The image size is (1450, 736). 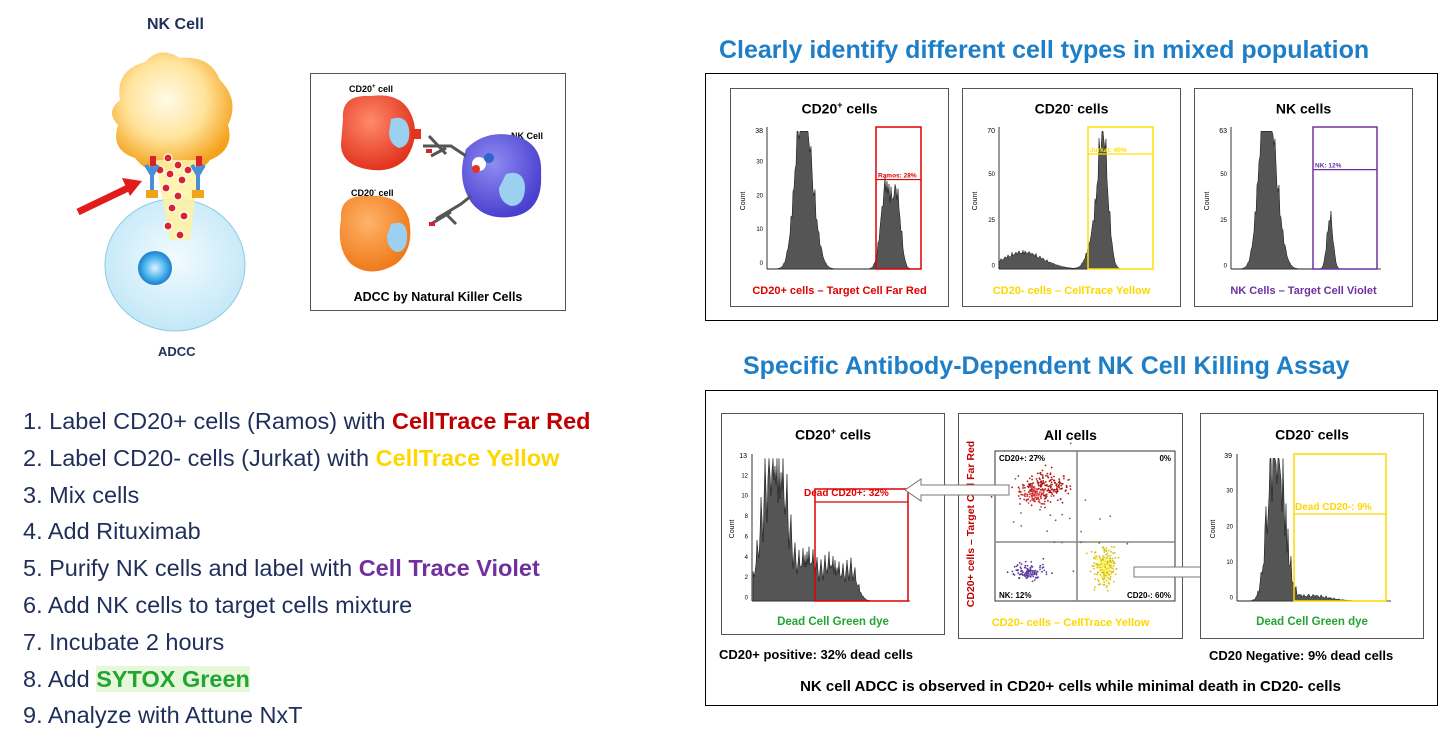 I want to click on histogram: 63 50 25 0 Count NK: 12%, so click(x=1292, y=198).